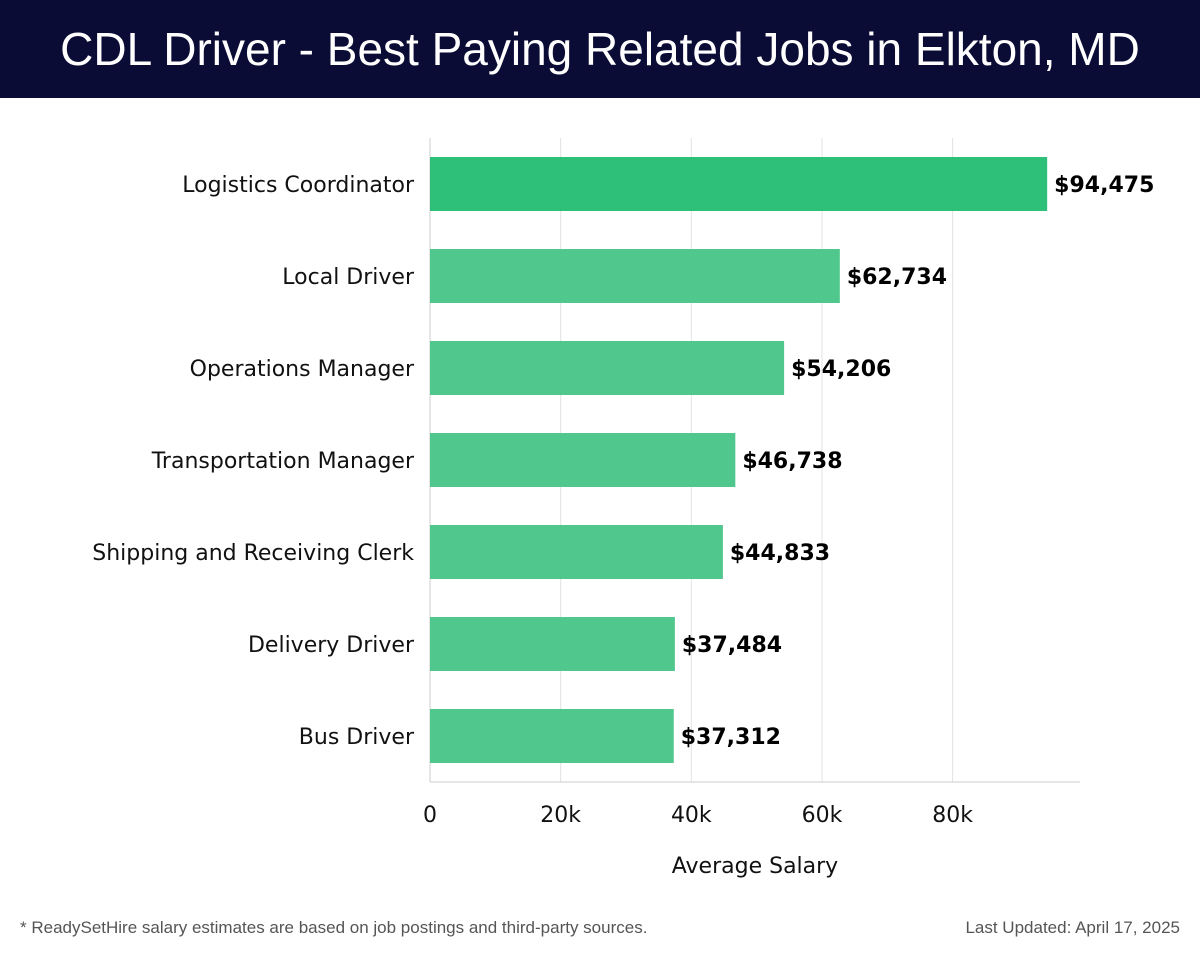  I want to click on x-tick-label: 80k, so click(952, 815).